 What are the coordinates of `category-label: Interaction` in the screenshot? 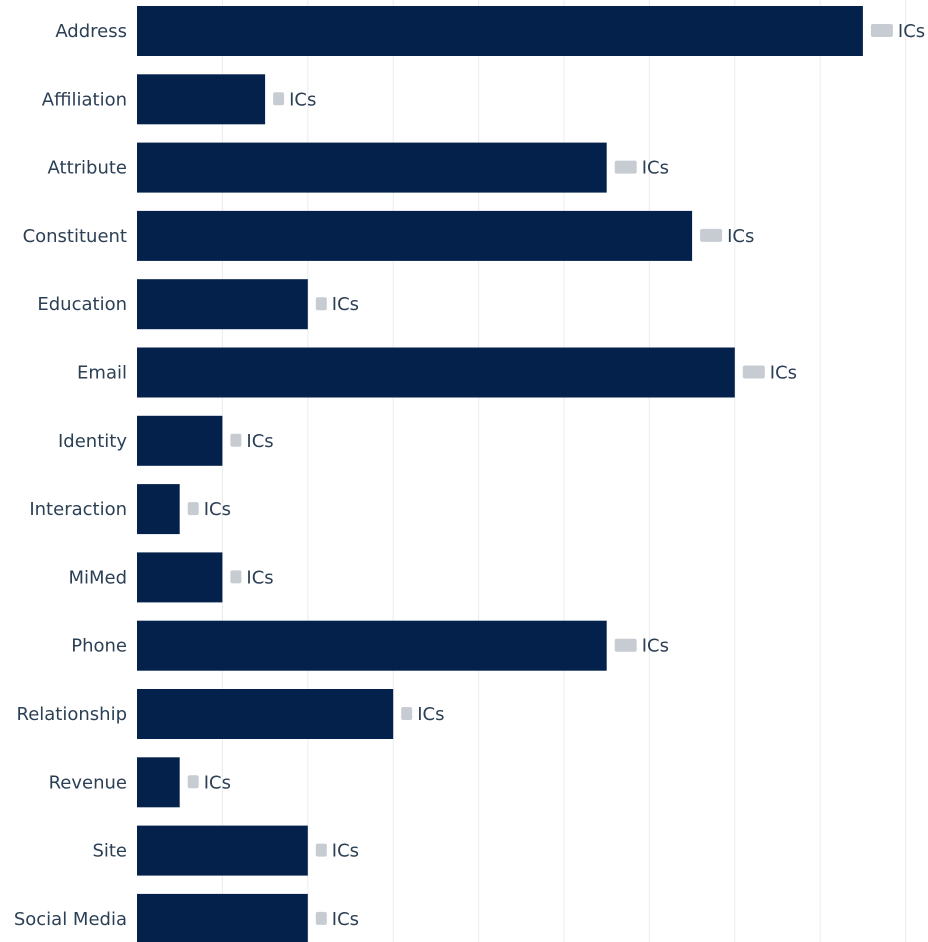 It's located at (78, 509).